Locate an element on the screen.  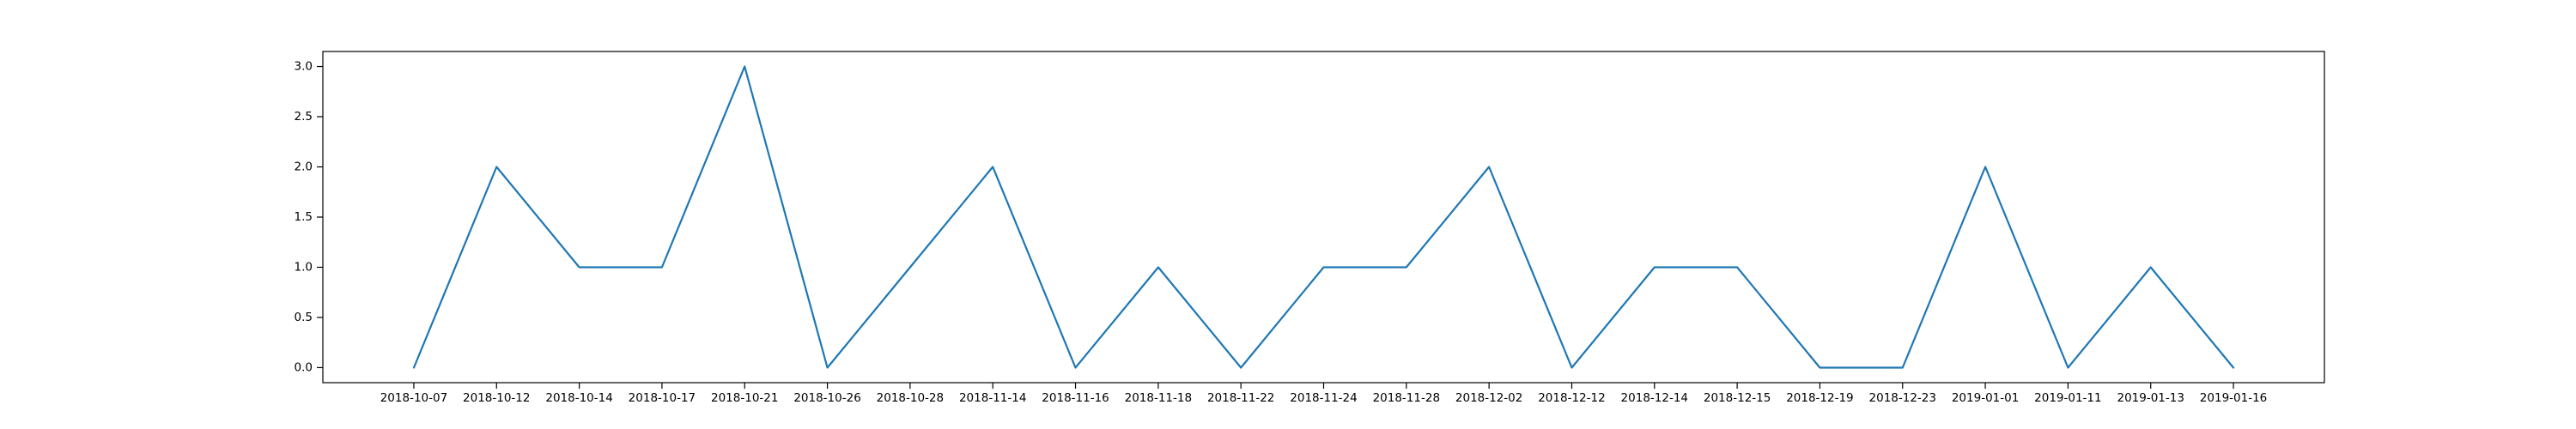
x-tick-label: 2018-10-07 is located at coordinates (413, 398).